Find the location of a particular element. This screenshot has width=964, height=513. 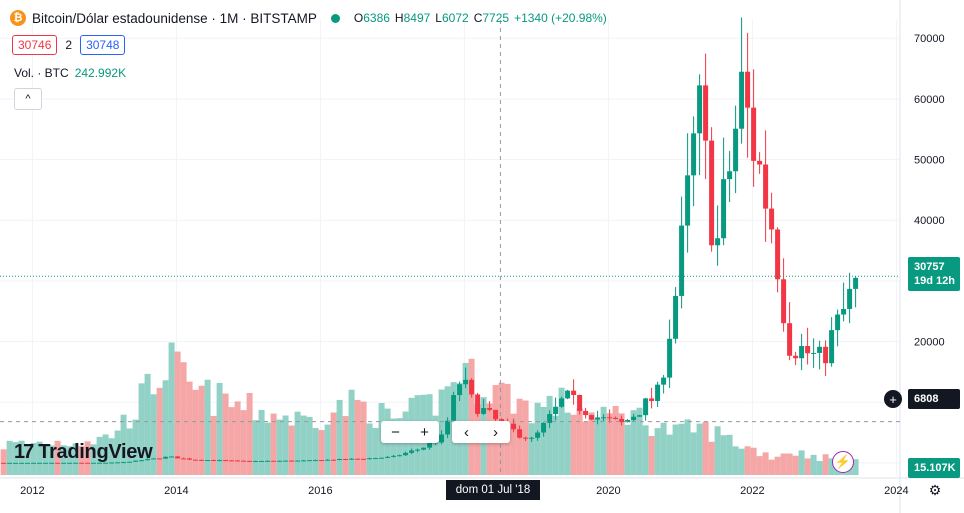

zoom-controls: − + is located at coordinates (410, 432).